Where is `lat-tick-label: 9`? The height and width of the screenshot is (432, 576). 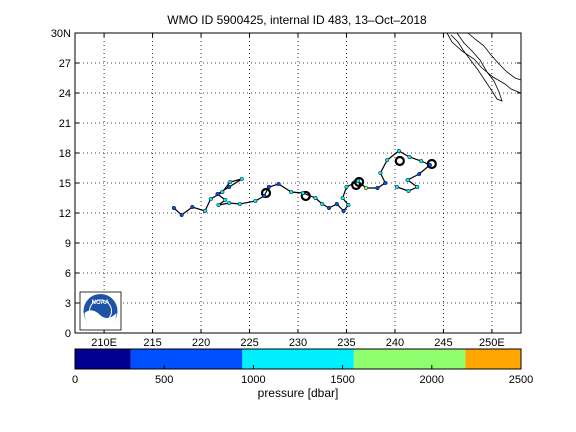
lat-tick-label: 9 is located at coordinates (68, 244).